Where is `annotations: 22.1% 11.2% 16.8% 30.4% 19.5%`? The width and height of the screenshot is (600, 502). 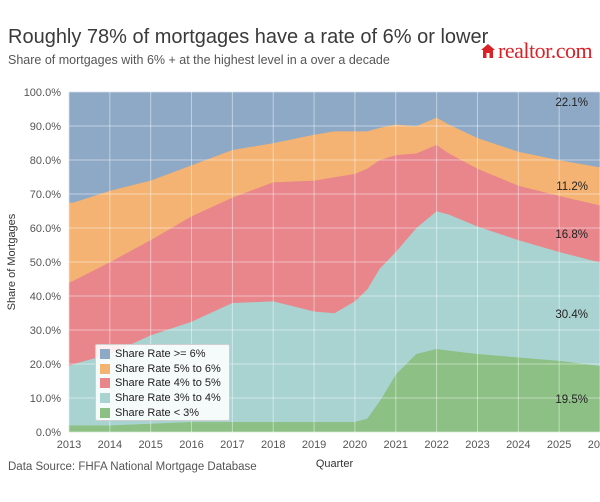
annotations: 22.1% 11.2% 16.8% 30.4% 19.5% is located at coordinates (571, 251).